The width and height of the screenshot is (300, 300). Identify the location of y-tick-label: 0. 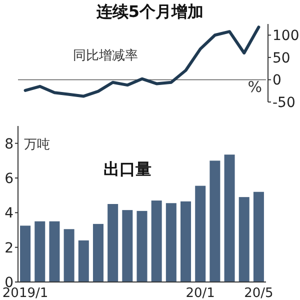
(277, 80).